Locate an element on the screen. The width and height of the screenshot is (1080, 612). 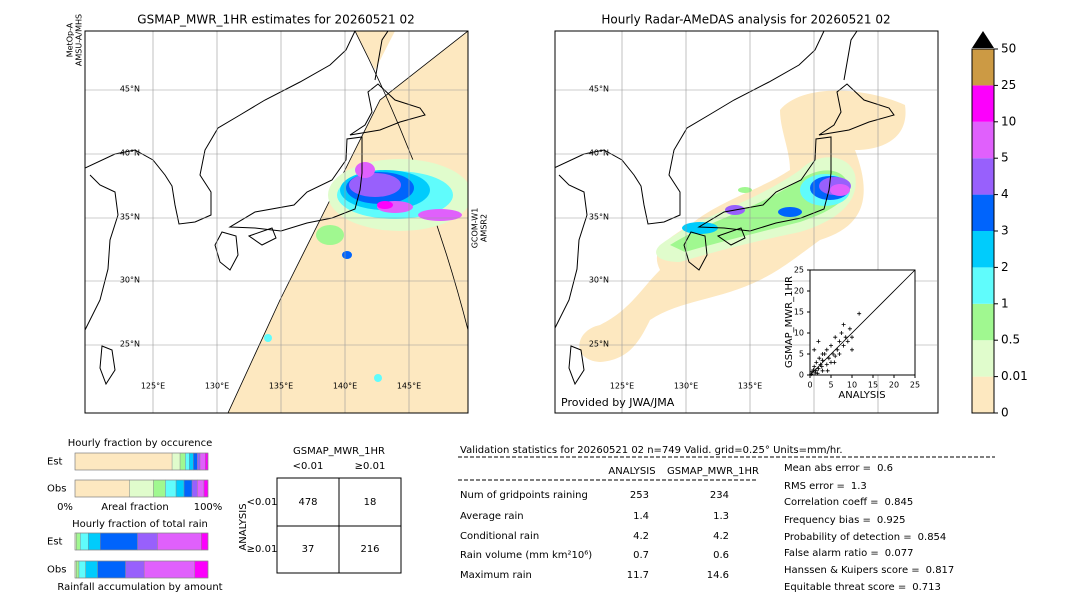
colorbar-label: 10 is located at coordinates (1008, 121).